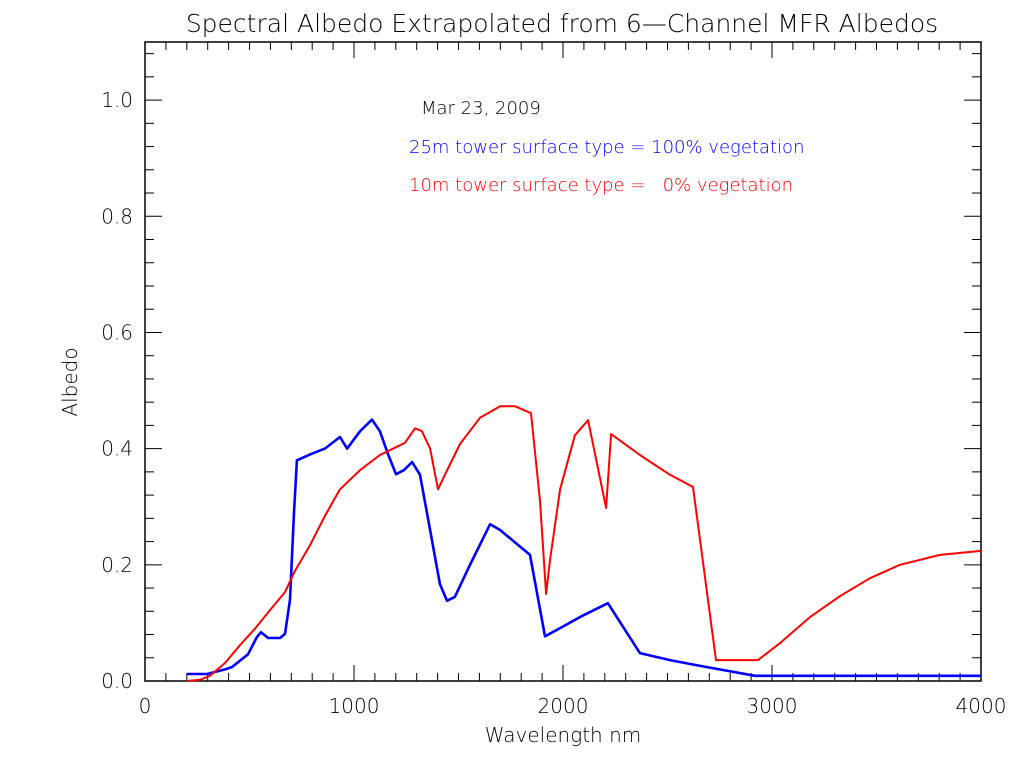 This screenshot has height=768, width=1024. What do you see at coordinates (117, 332) in the screenshot?
I see `y-tick-label: 0.6` at bounding box center [117, 332].